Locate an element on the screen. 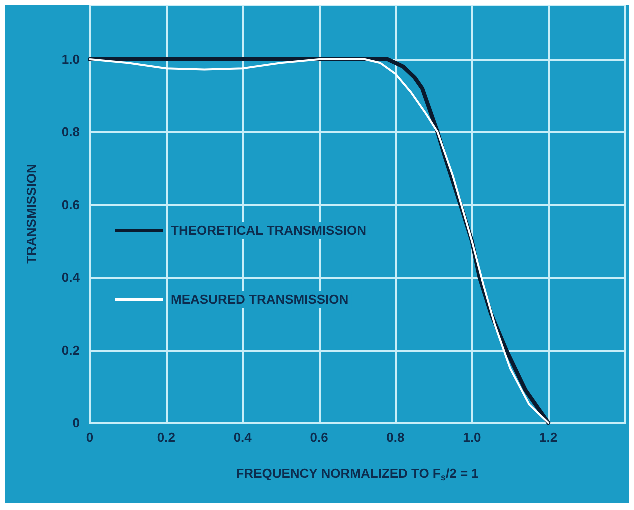  x-tick-label: 0.8 is located at coordinates (395, 437).